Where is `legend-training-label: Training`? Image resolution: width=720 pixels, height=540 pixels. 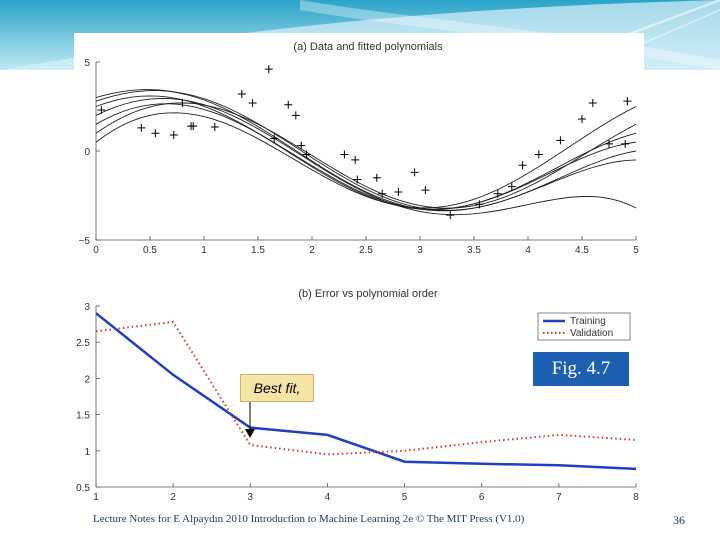
legend-training-label: Training is located at coordinates (588, 321).